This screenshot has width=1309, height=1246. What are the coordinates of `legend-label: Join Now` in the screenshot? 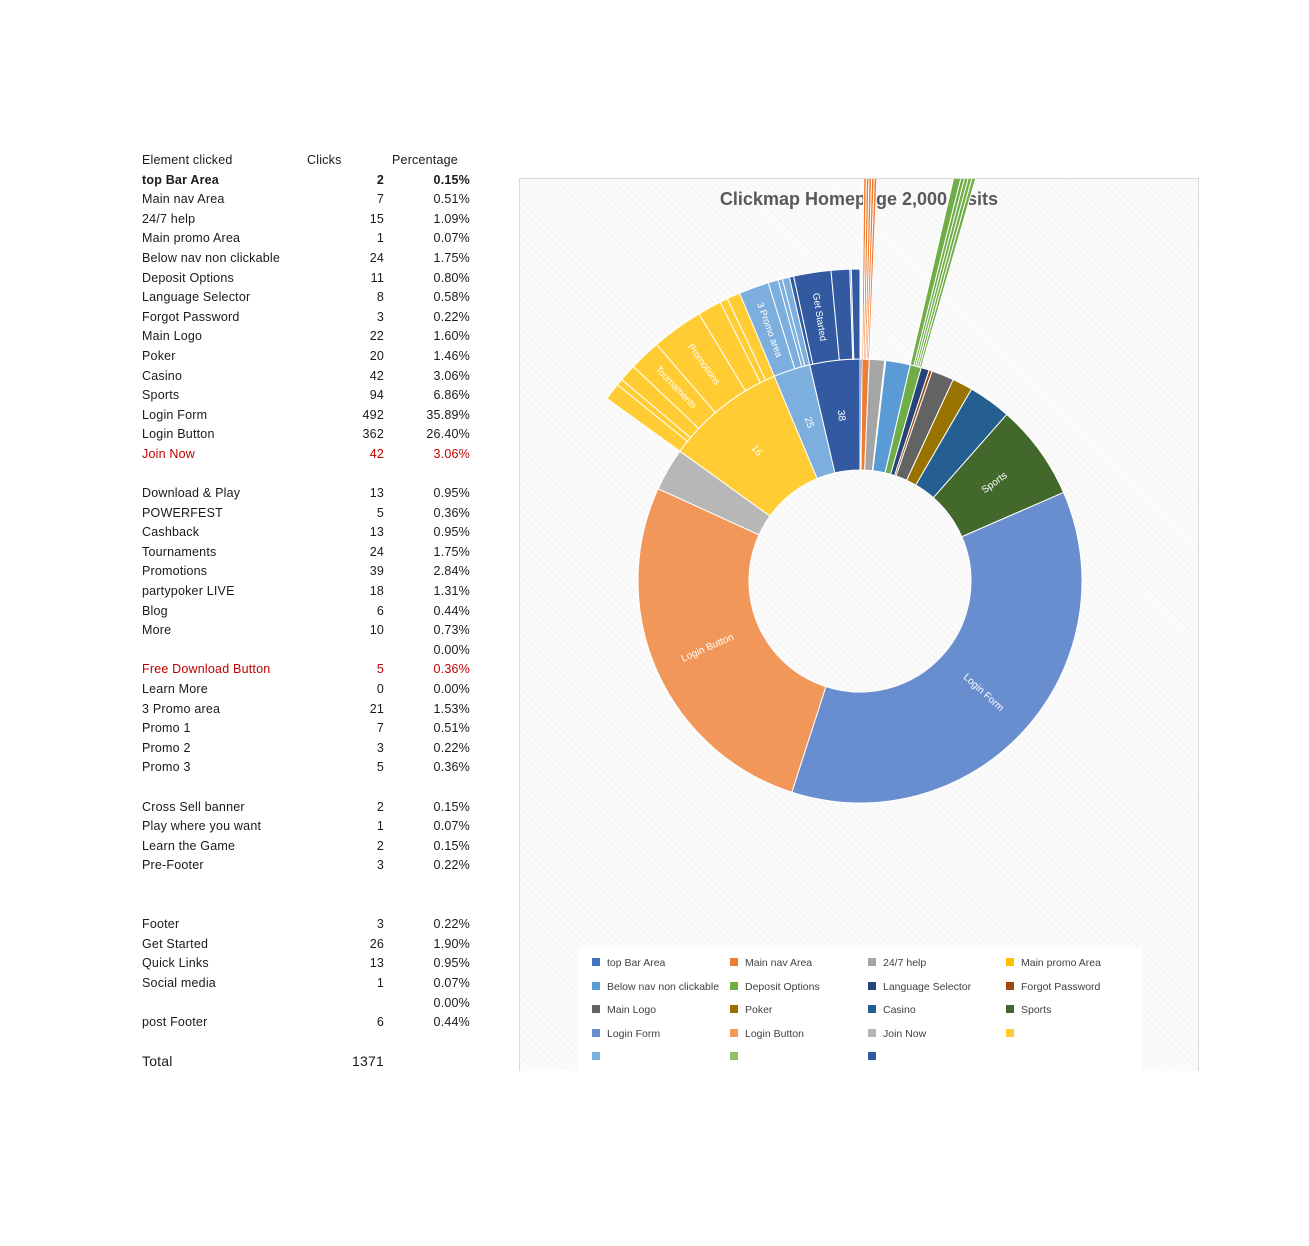 It's located at (905, 1033).